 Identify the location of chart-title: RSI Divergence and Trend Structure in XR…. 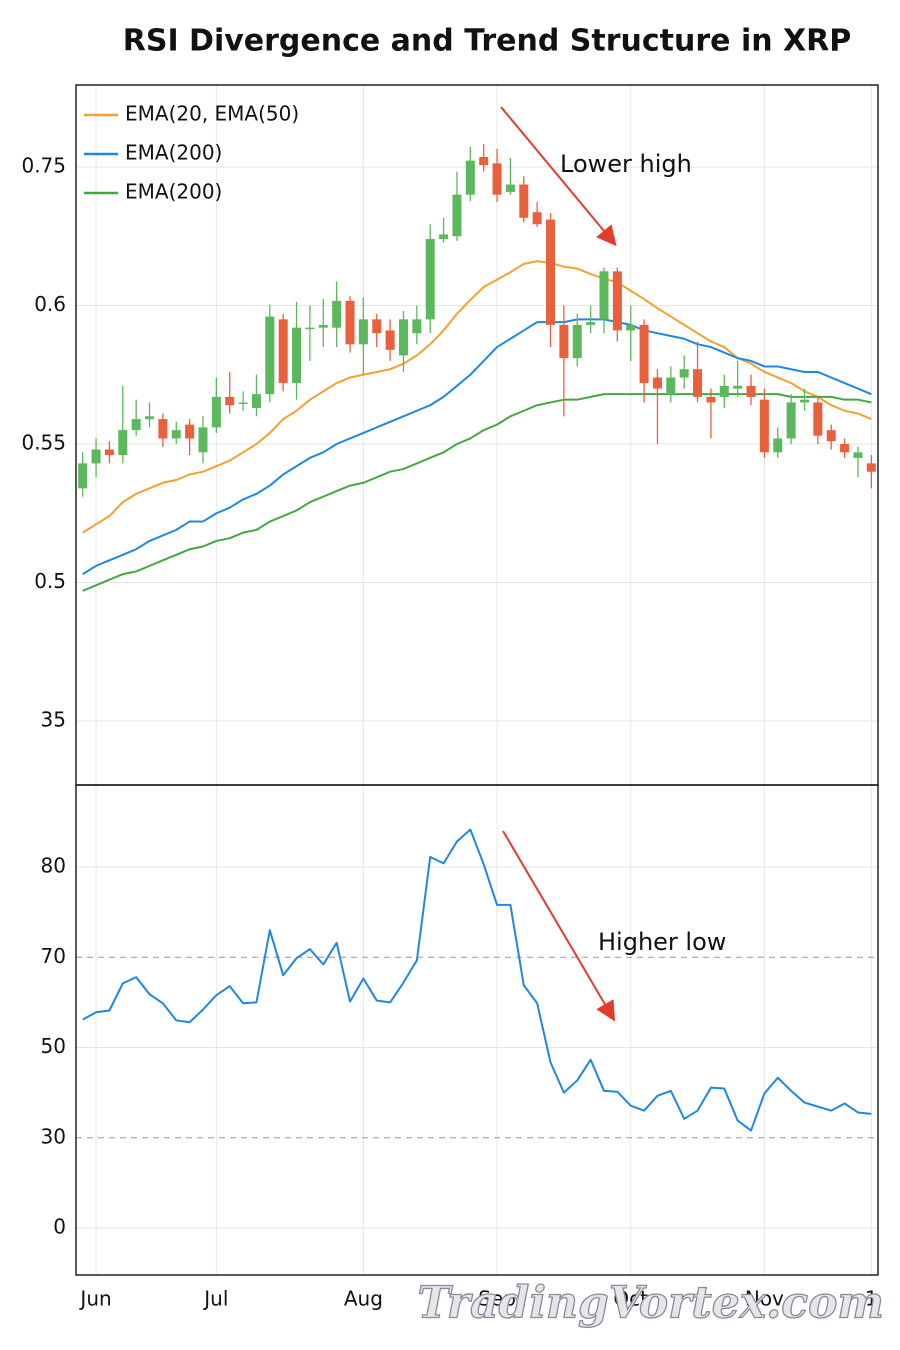
(487, 41).